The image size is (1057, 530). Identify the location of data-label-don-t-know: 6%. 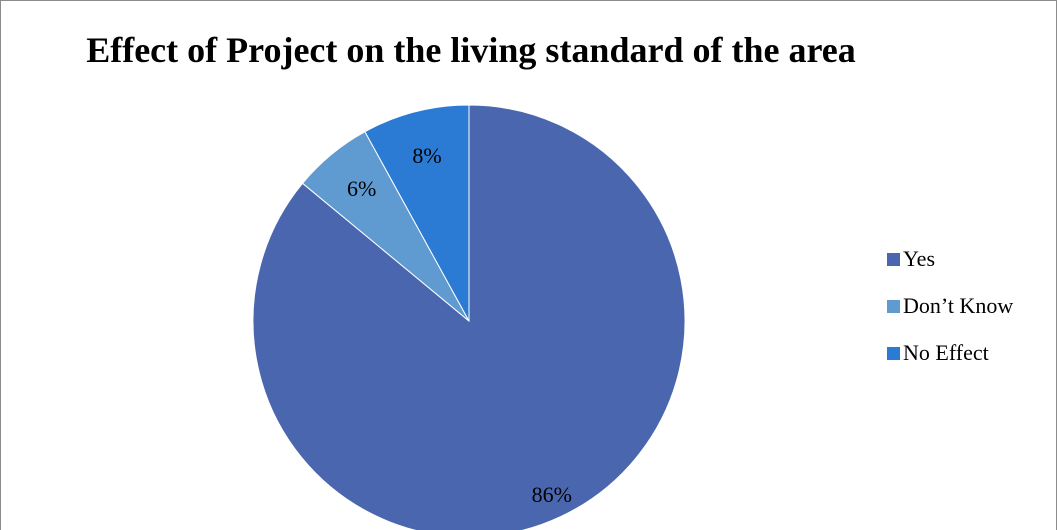
(361, 188).